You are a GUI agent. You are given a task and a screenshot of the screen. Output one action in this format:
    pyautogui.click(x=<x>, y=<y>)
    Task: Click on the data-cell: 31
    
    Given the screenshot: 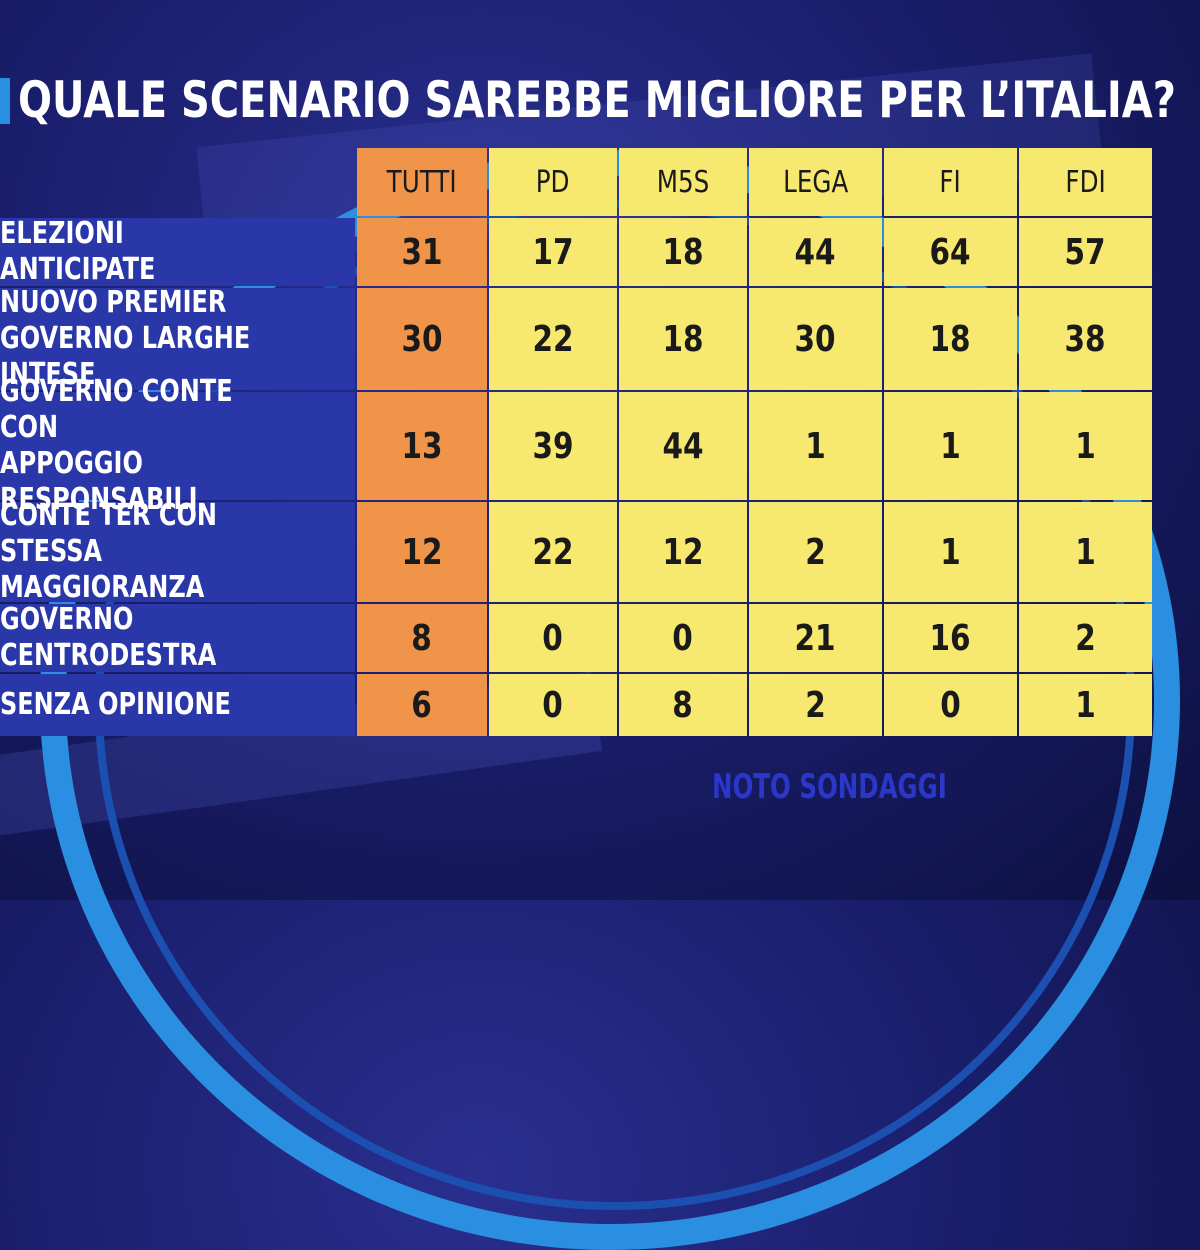 What is the action you would take?
    pyautogui.click(x=422, y=252)
    